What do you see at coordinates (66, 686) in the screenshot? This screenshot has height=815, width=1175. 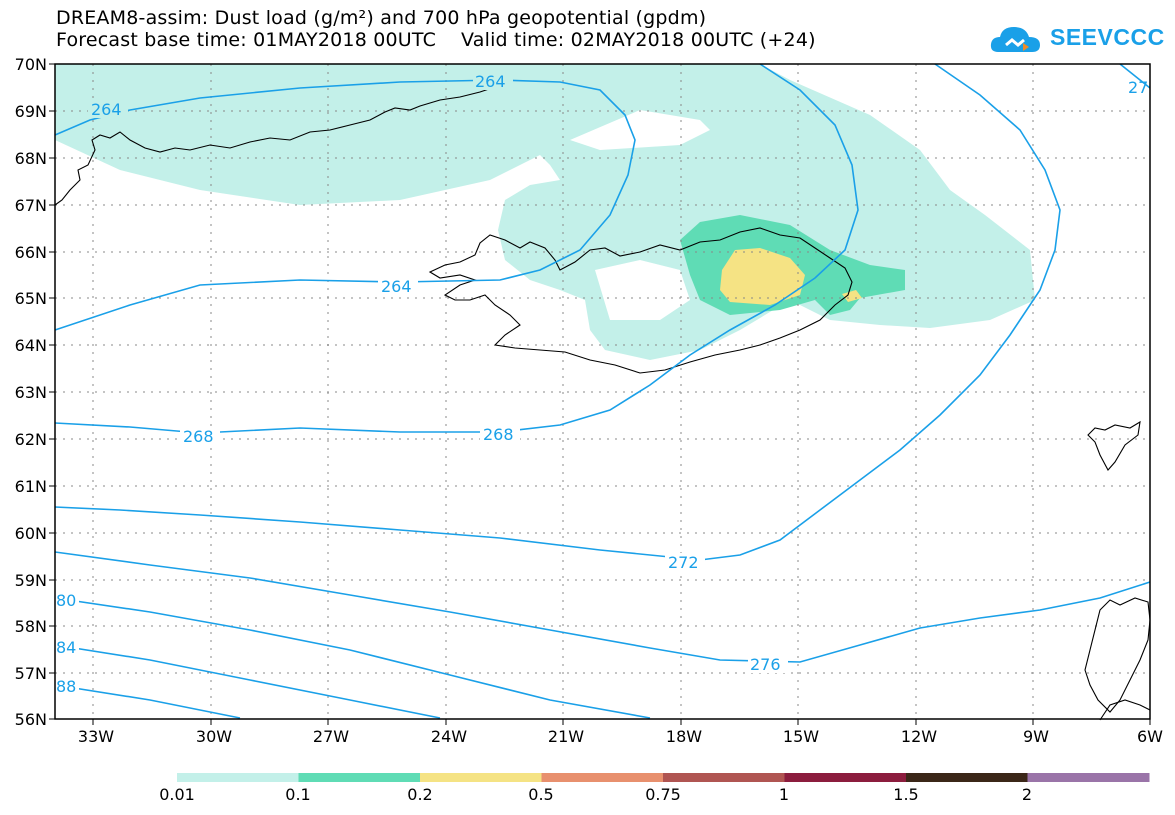 I see `contour-label: 88` at bounding box center [66, 686].